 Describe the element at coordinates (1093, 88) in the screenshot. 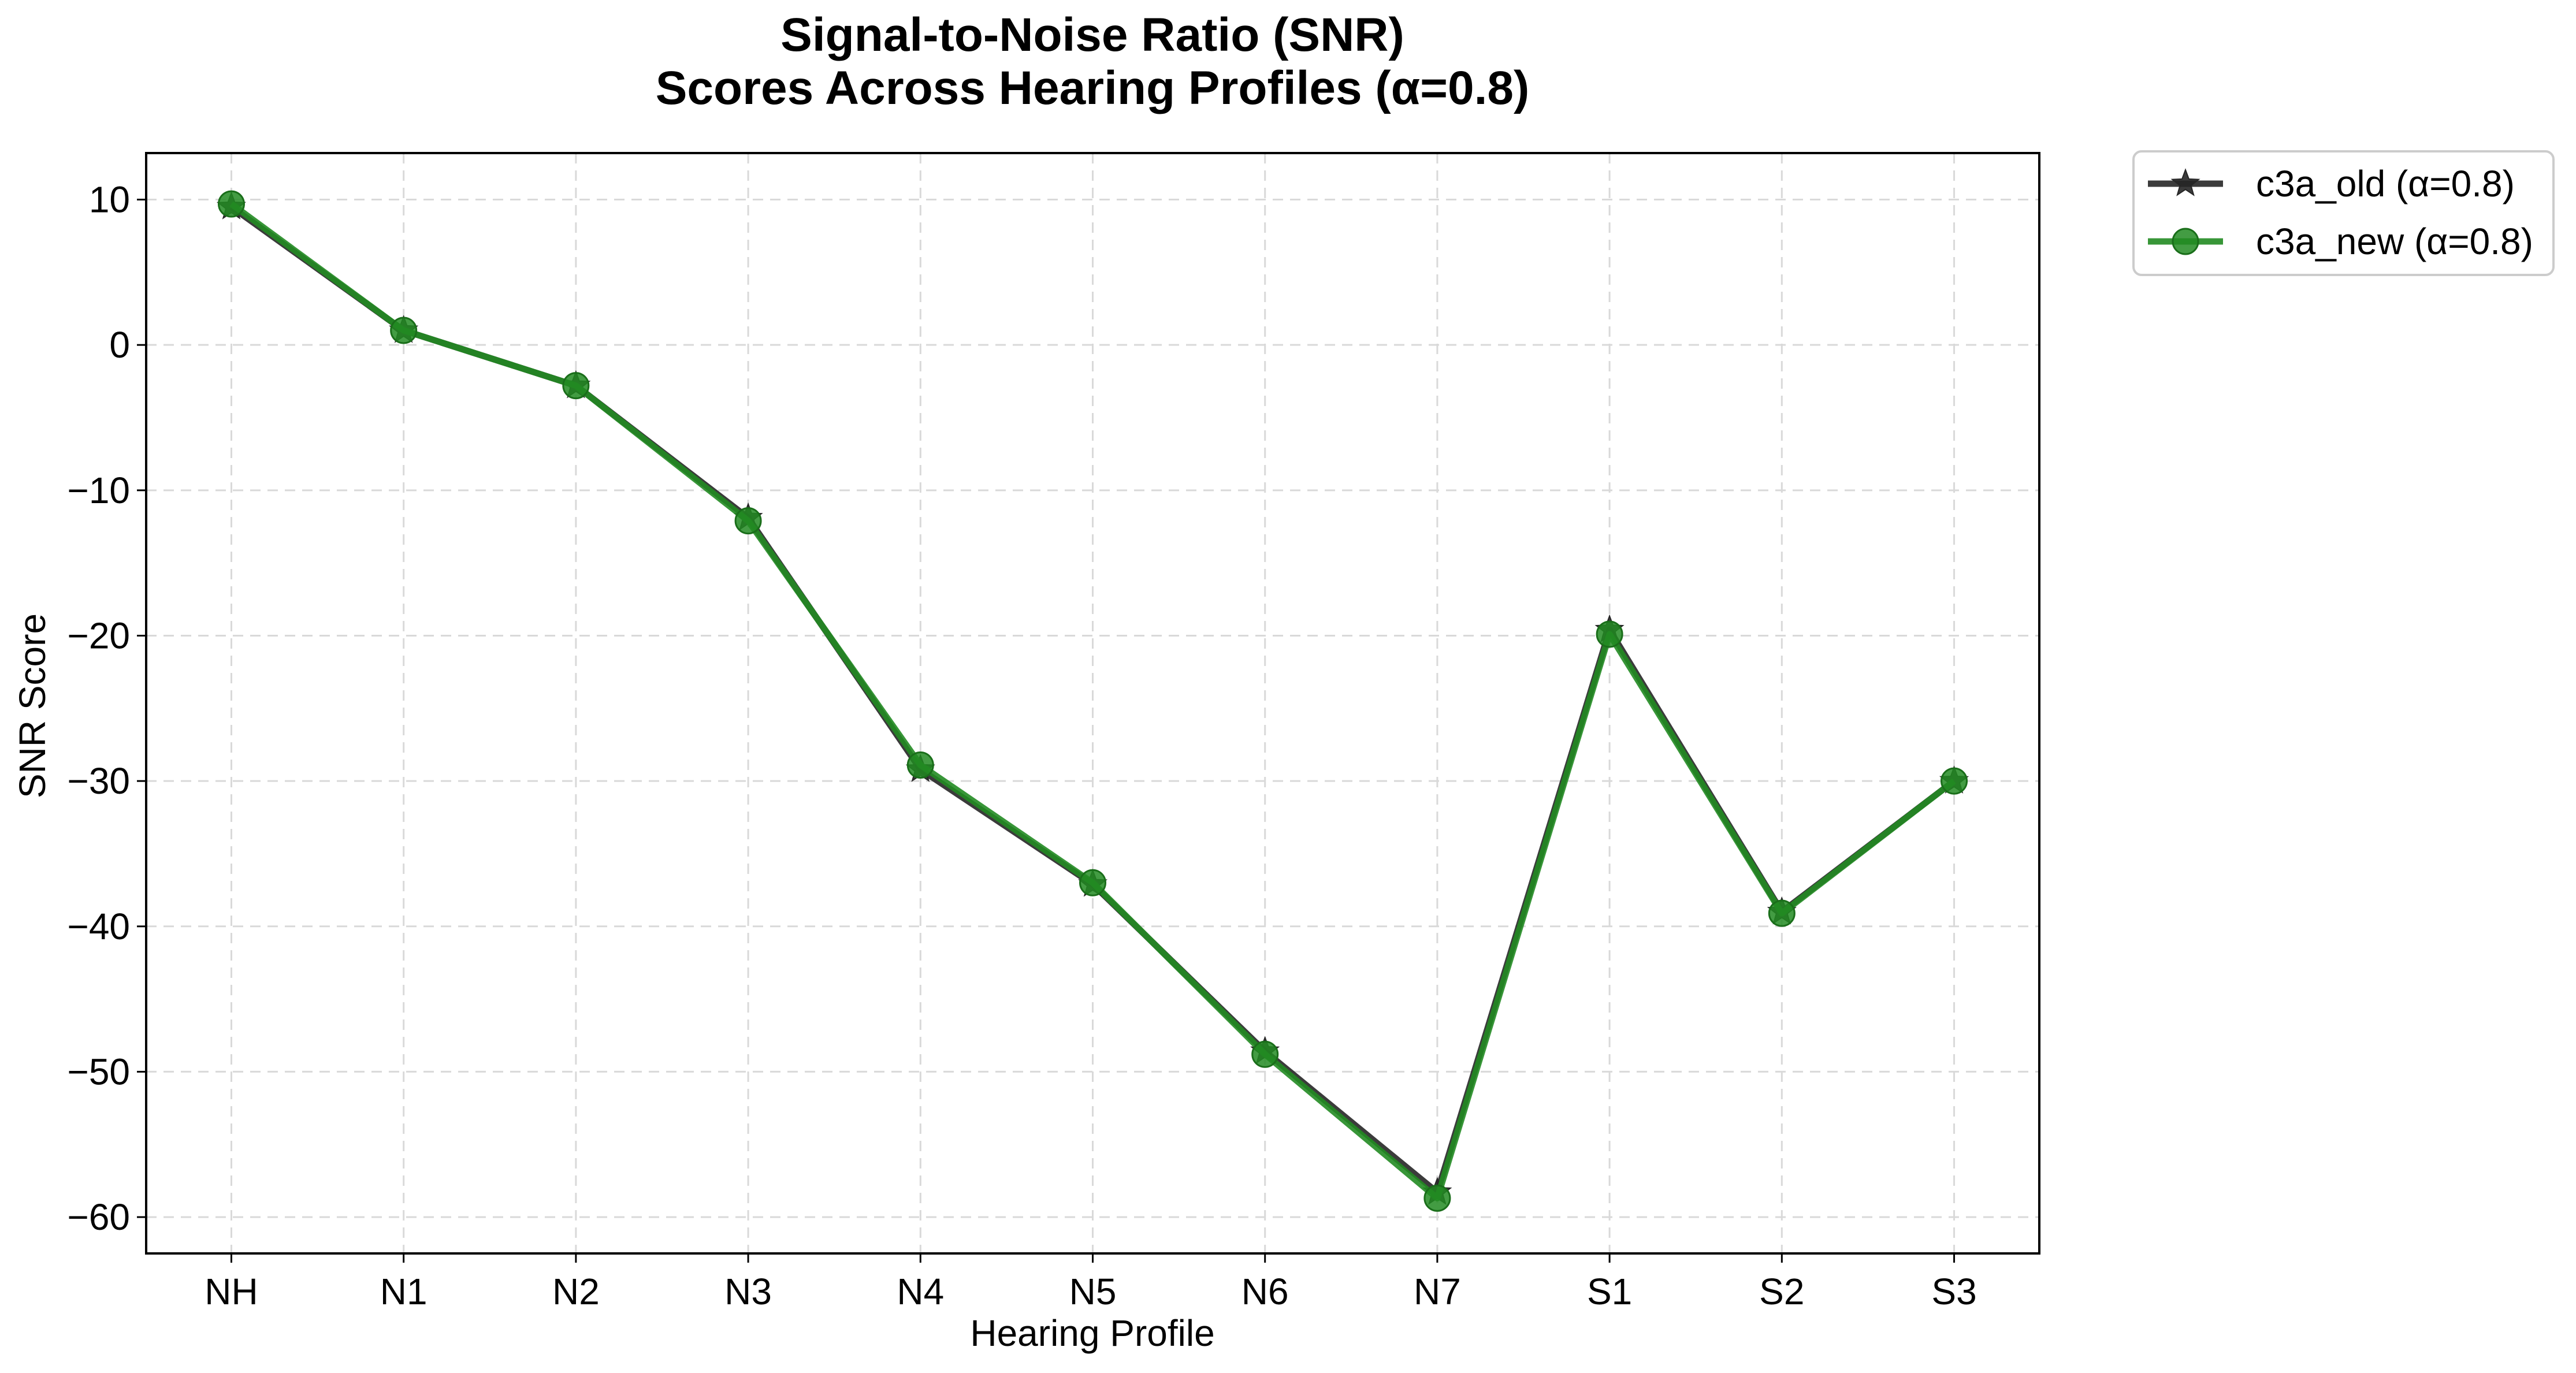

I see `chart-title-line-2: Scores Across Hearing Profiles (α=0.8)` at that location.